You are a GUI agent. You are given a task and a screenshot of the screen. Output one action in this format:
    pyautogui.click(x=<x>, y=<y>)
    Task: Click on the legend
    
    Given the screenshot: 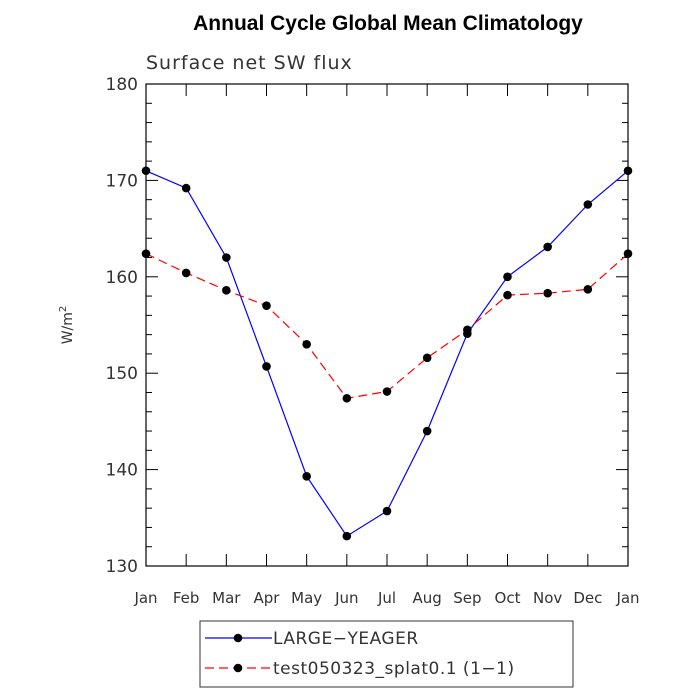 What is the action you would take?
    pyautogui.click(x=386, y=654)
    